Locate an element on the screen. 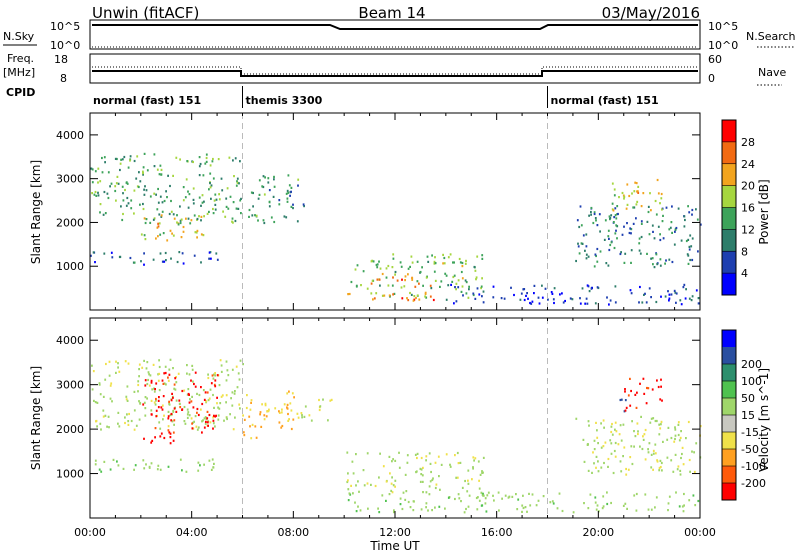 This screenshot has height=554, width=800. ytick-label: 3000 is located at coordinates (70, 385).